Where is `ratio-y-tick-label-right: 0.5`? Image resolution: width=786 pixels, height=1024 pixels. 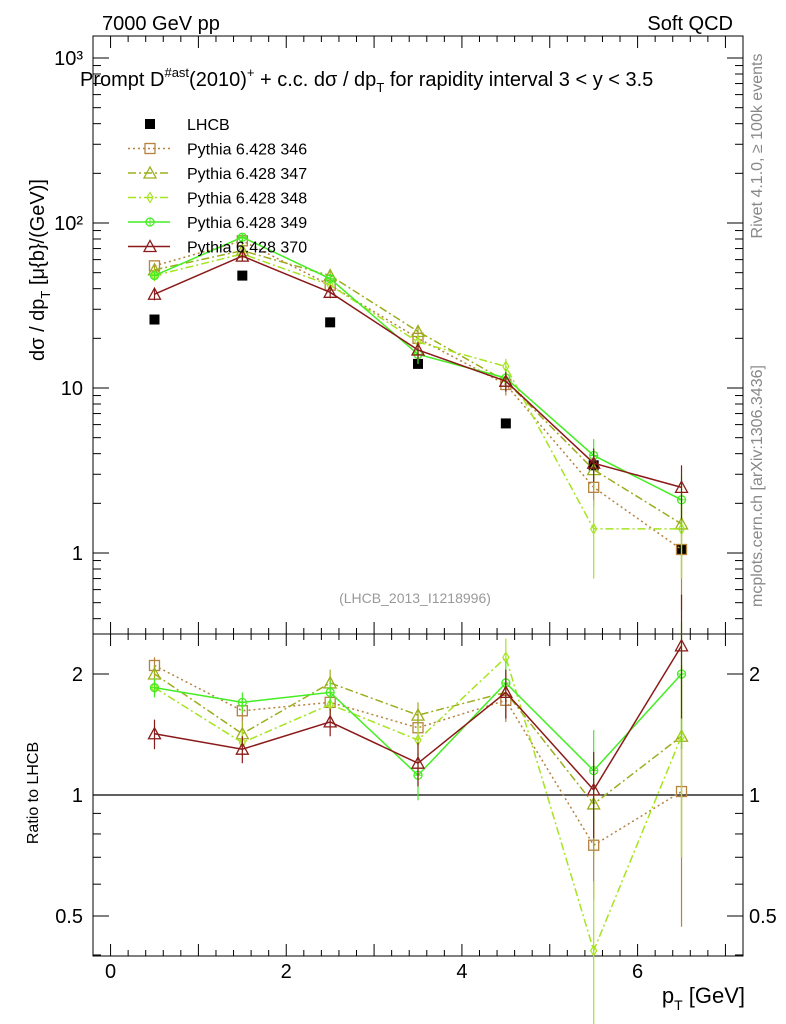 ratio-y-tick-label-right: 0.5 is located at coordinates (763, 917).